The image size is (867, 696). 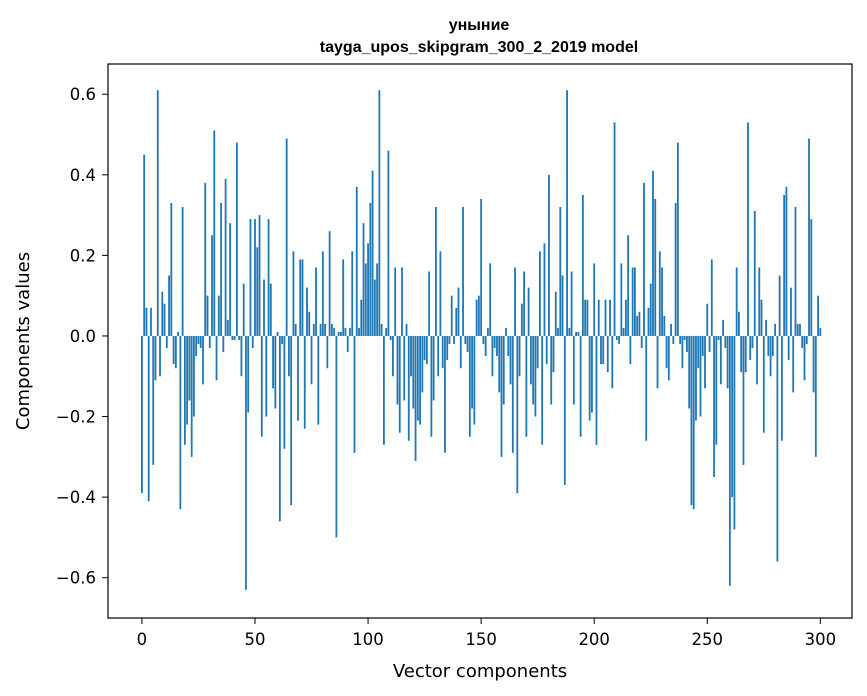 What do you see at coordinates (480, 671) in the screenshot?
I see `x-axis-label: Vector components` at bounding box center [480, 671].